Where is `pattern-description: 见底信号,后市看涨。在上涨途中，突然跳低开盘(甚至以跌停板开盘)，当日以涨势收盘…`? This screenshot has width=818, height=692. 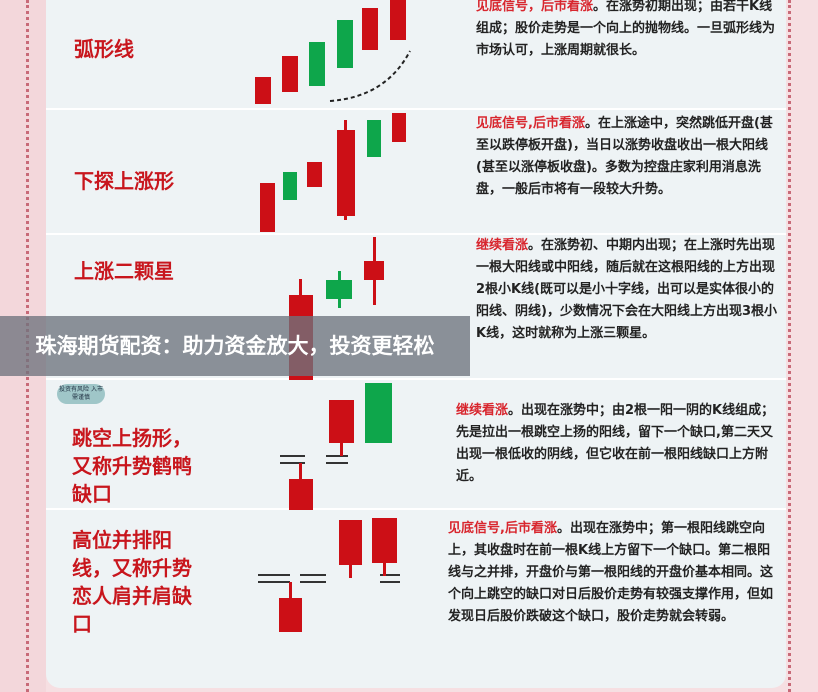
pattern-description: 见底信号,后市看涨。在上涨途中，突然跳低开盘(甚至以跌停板开盘)，当日以涨势收盘… is located at coordinates (624, 156).